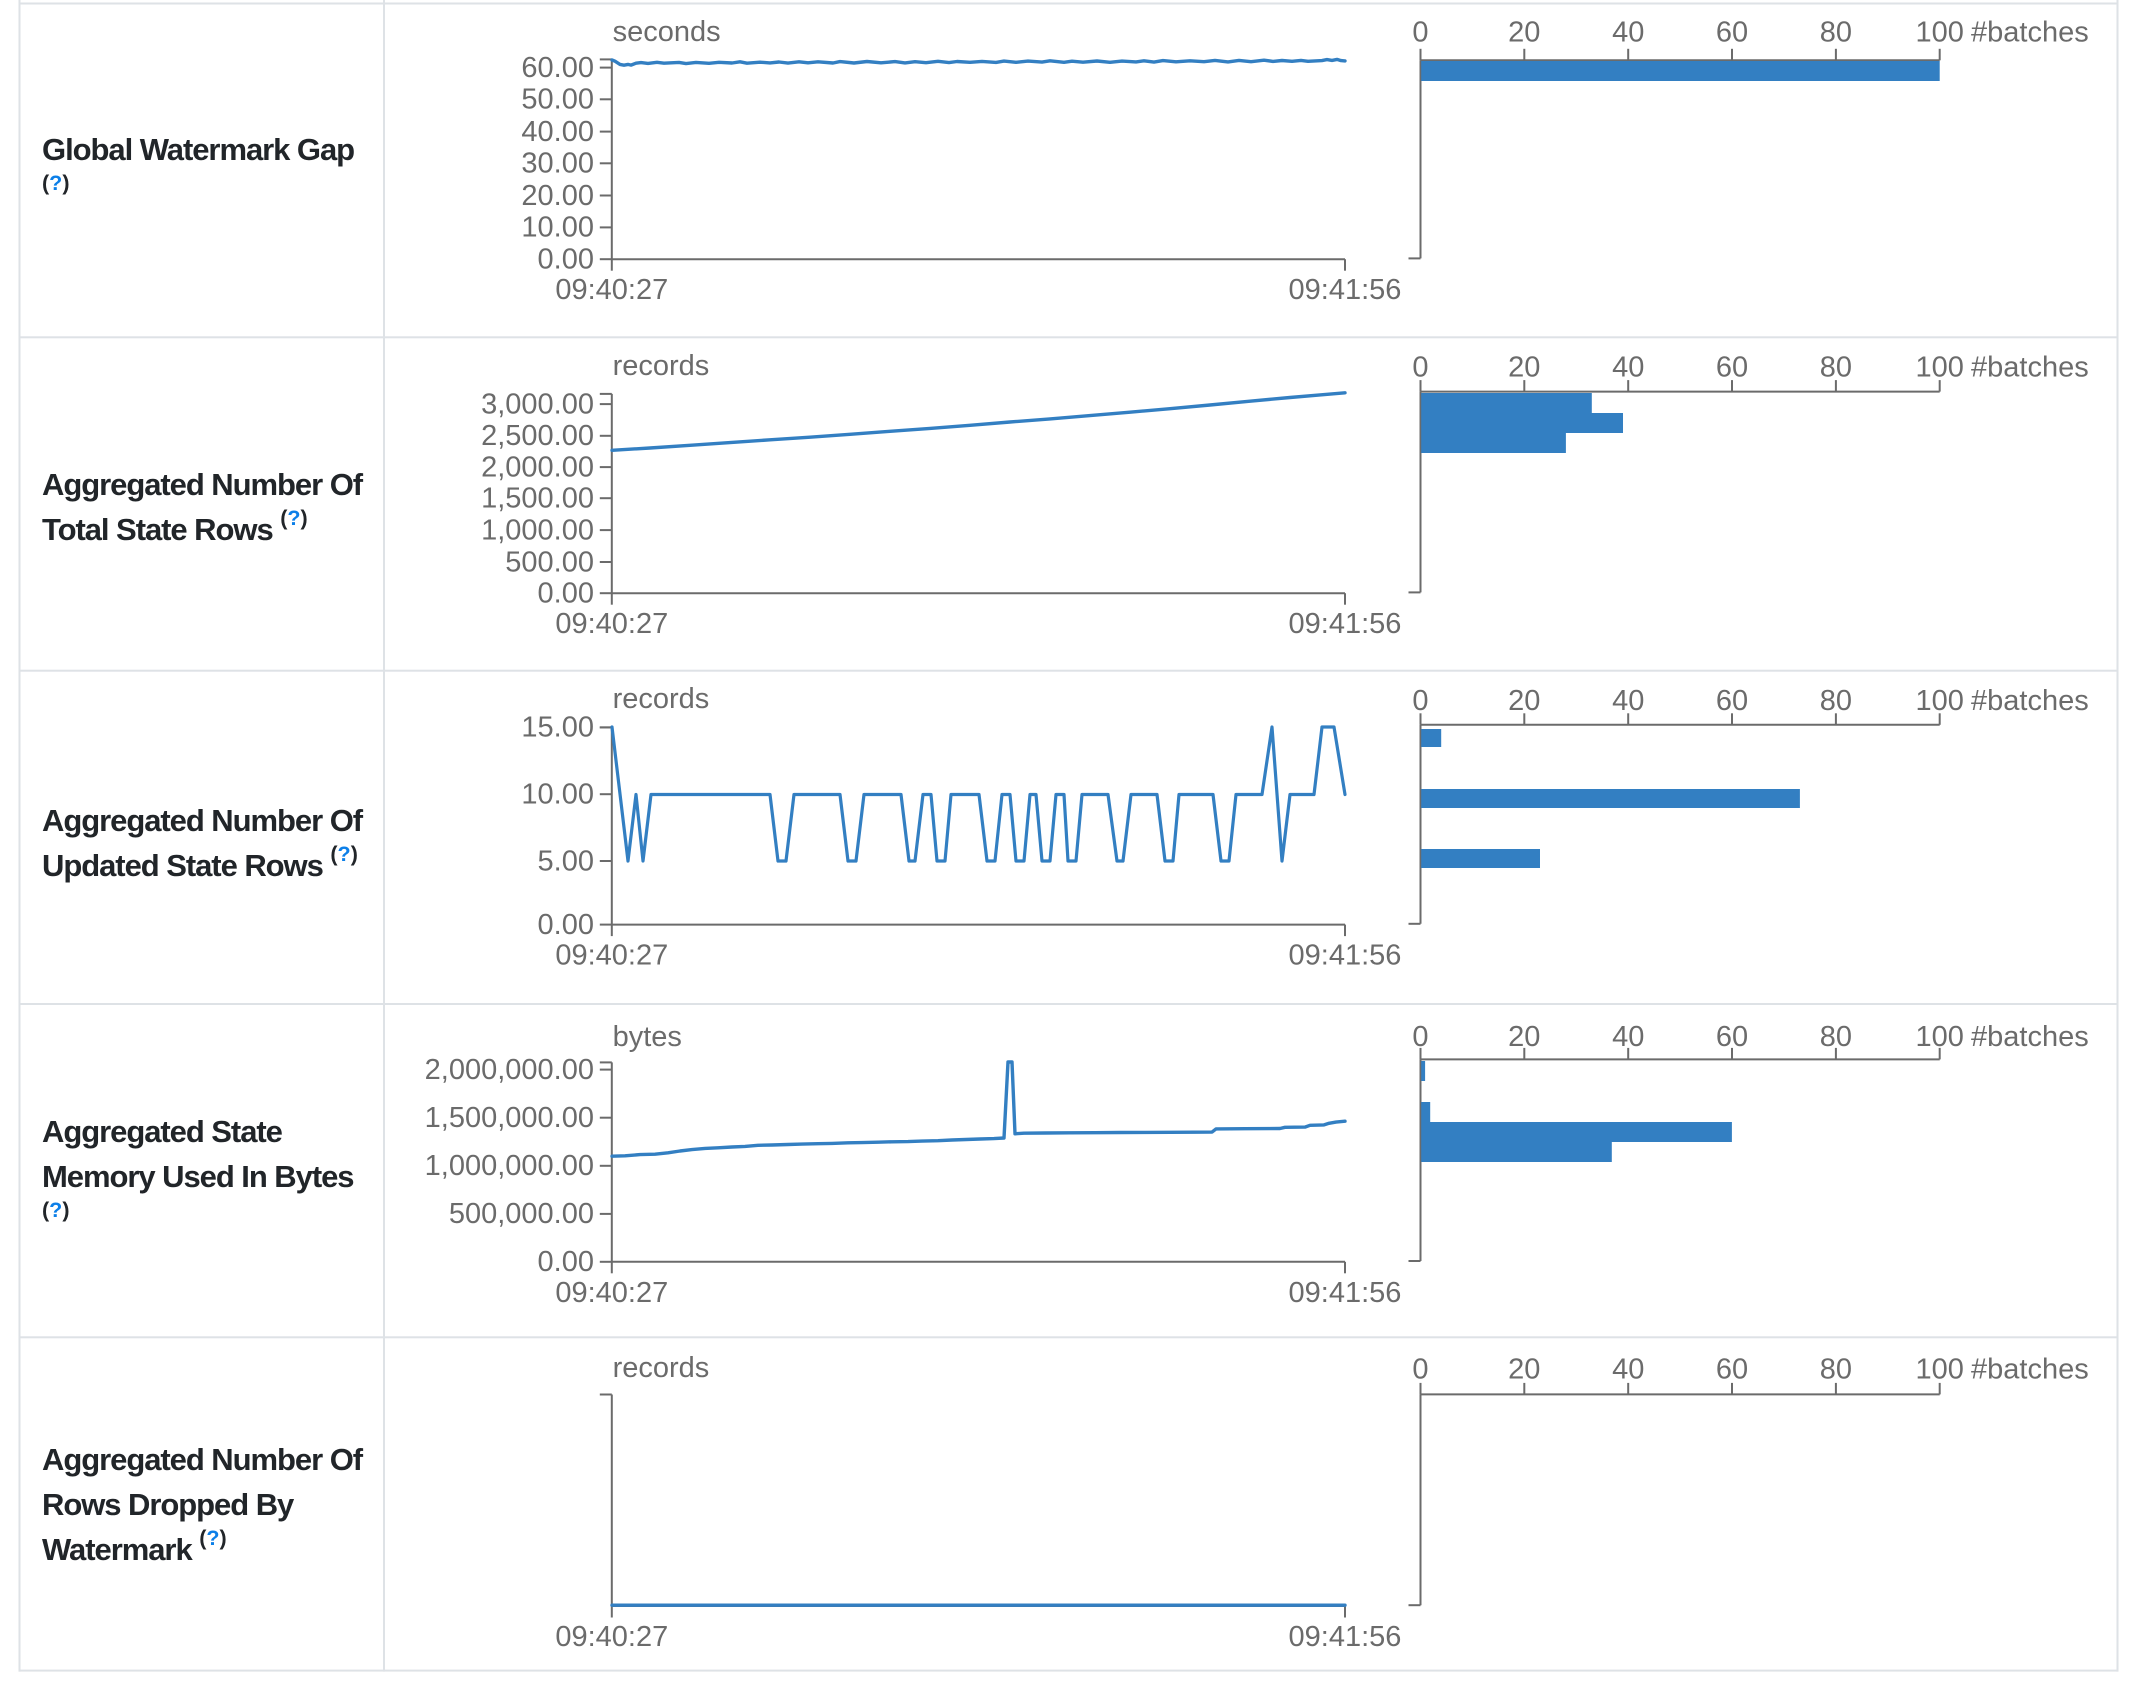 The image size is (2132, 1686). Describe the element at coordinates (667, 32) in the screenshot. I see `svg-text: seconds` at that location.